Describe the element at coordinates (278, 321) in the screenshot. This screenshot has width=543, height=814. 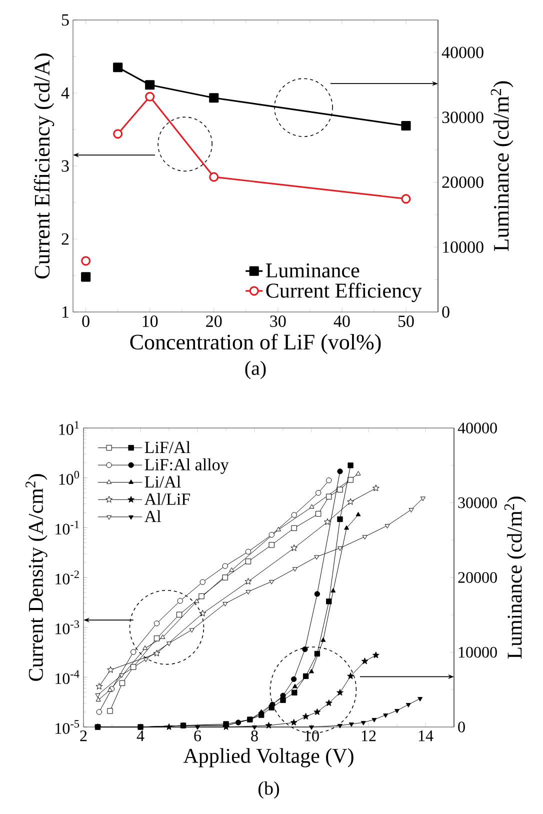
I see `x-tick-label: 30` at that location.